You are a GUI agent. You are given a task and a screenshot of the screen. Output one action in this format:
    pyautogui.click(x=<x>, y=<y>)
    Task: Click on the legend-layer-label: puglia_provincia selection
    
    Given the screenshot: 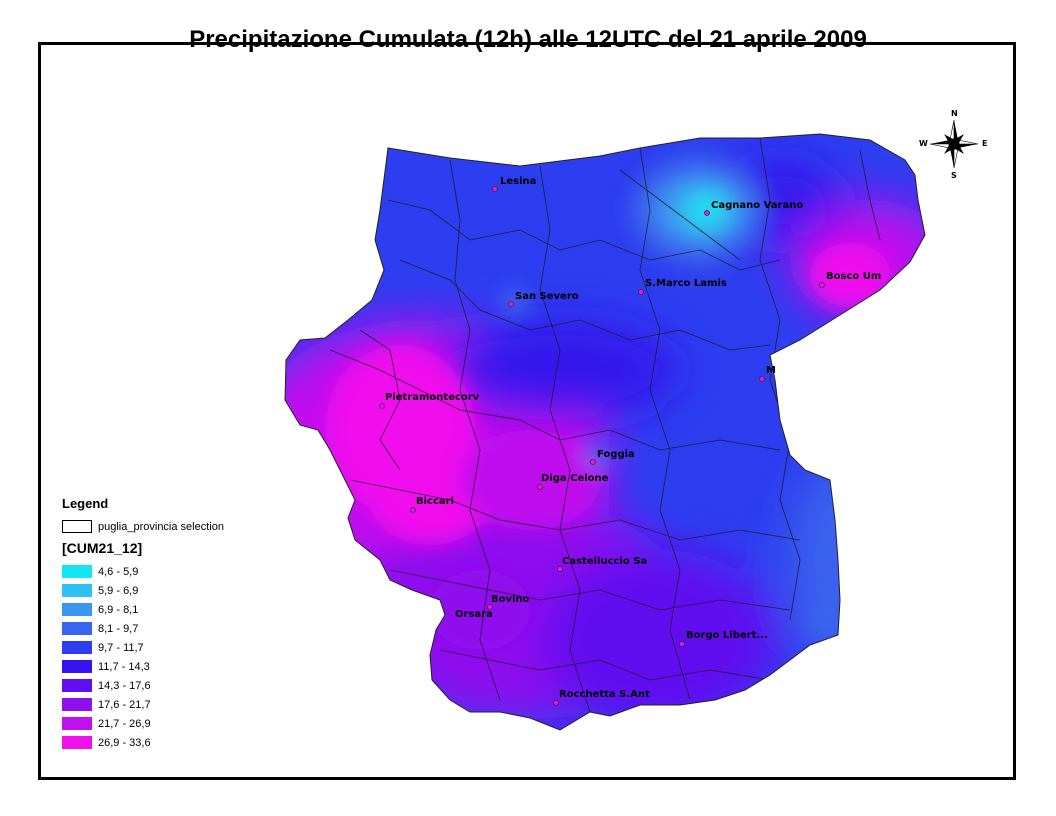 What is the action you would take?
    pyautogui.click(x=161, y=526)
    